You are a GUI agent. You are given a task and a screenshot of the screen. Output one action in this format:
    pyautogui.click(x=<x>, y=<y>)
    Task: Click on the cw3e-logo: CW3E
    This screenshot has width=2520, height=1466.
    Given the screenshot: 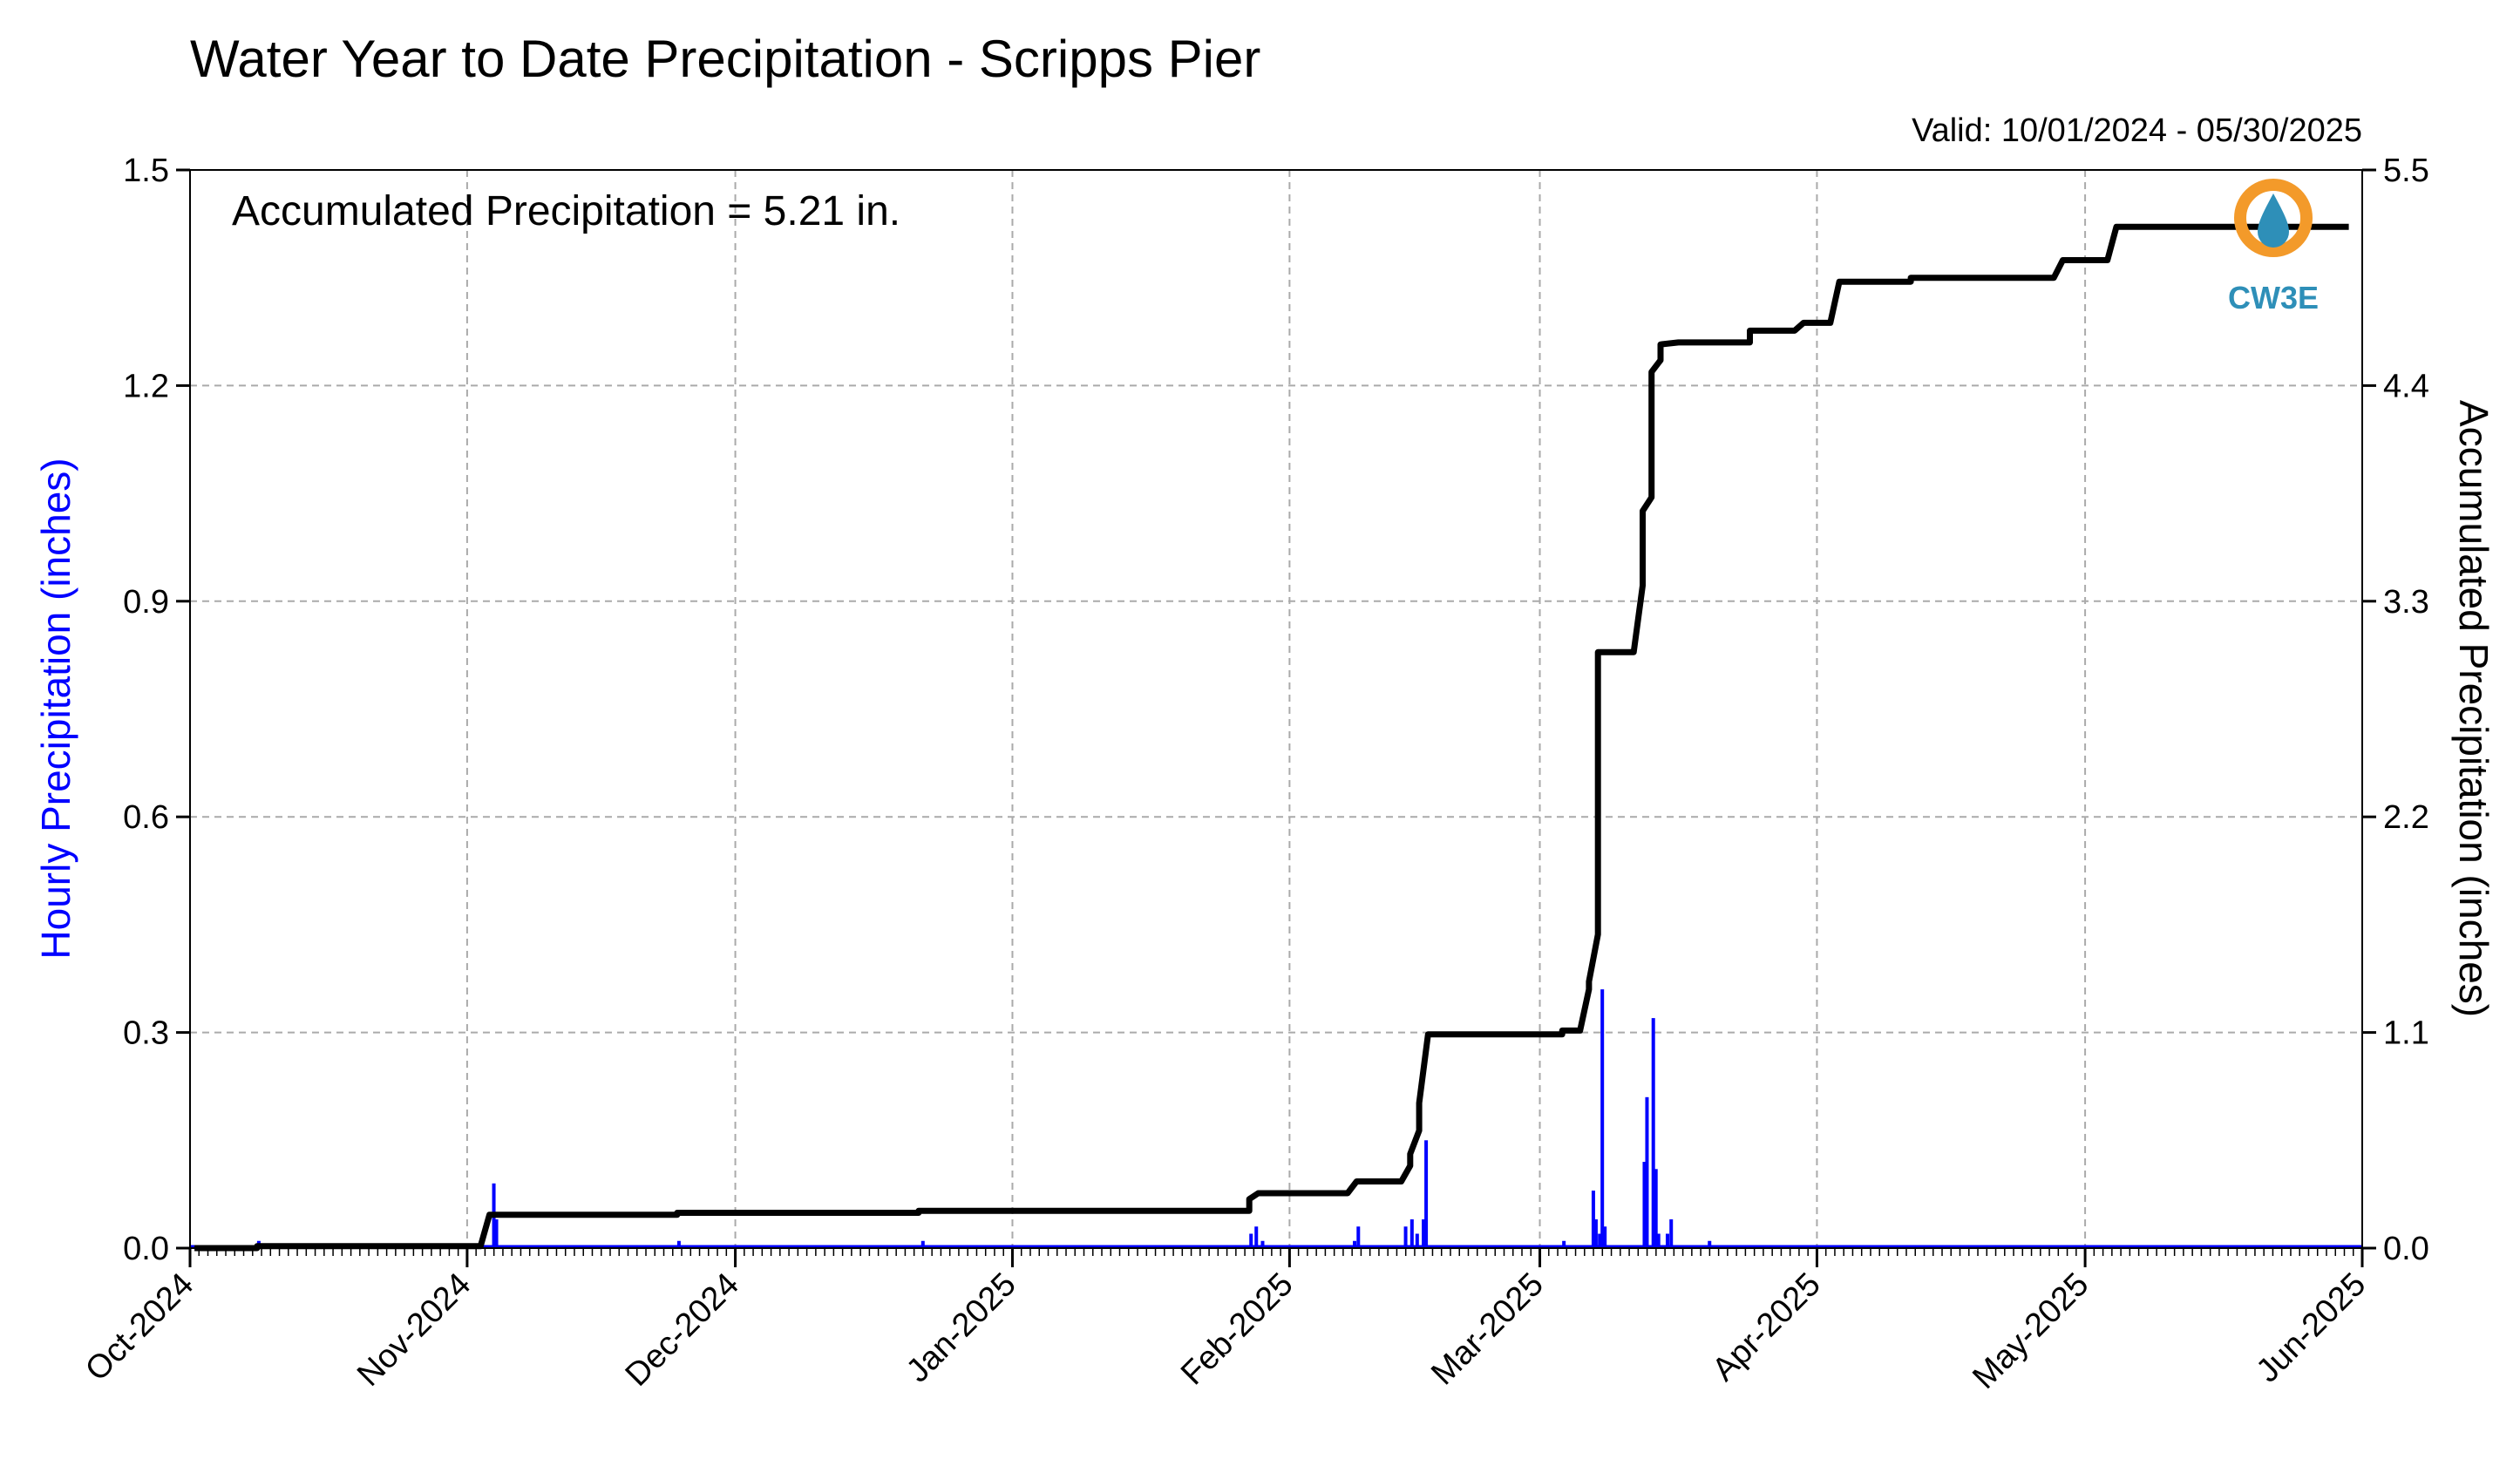 What is the action you would take?
    pyautogui.click(x=2273, y=247)
    